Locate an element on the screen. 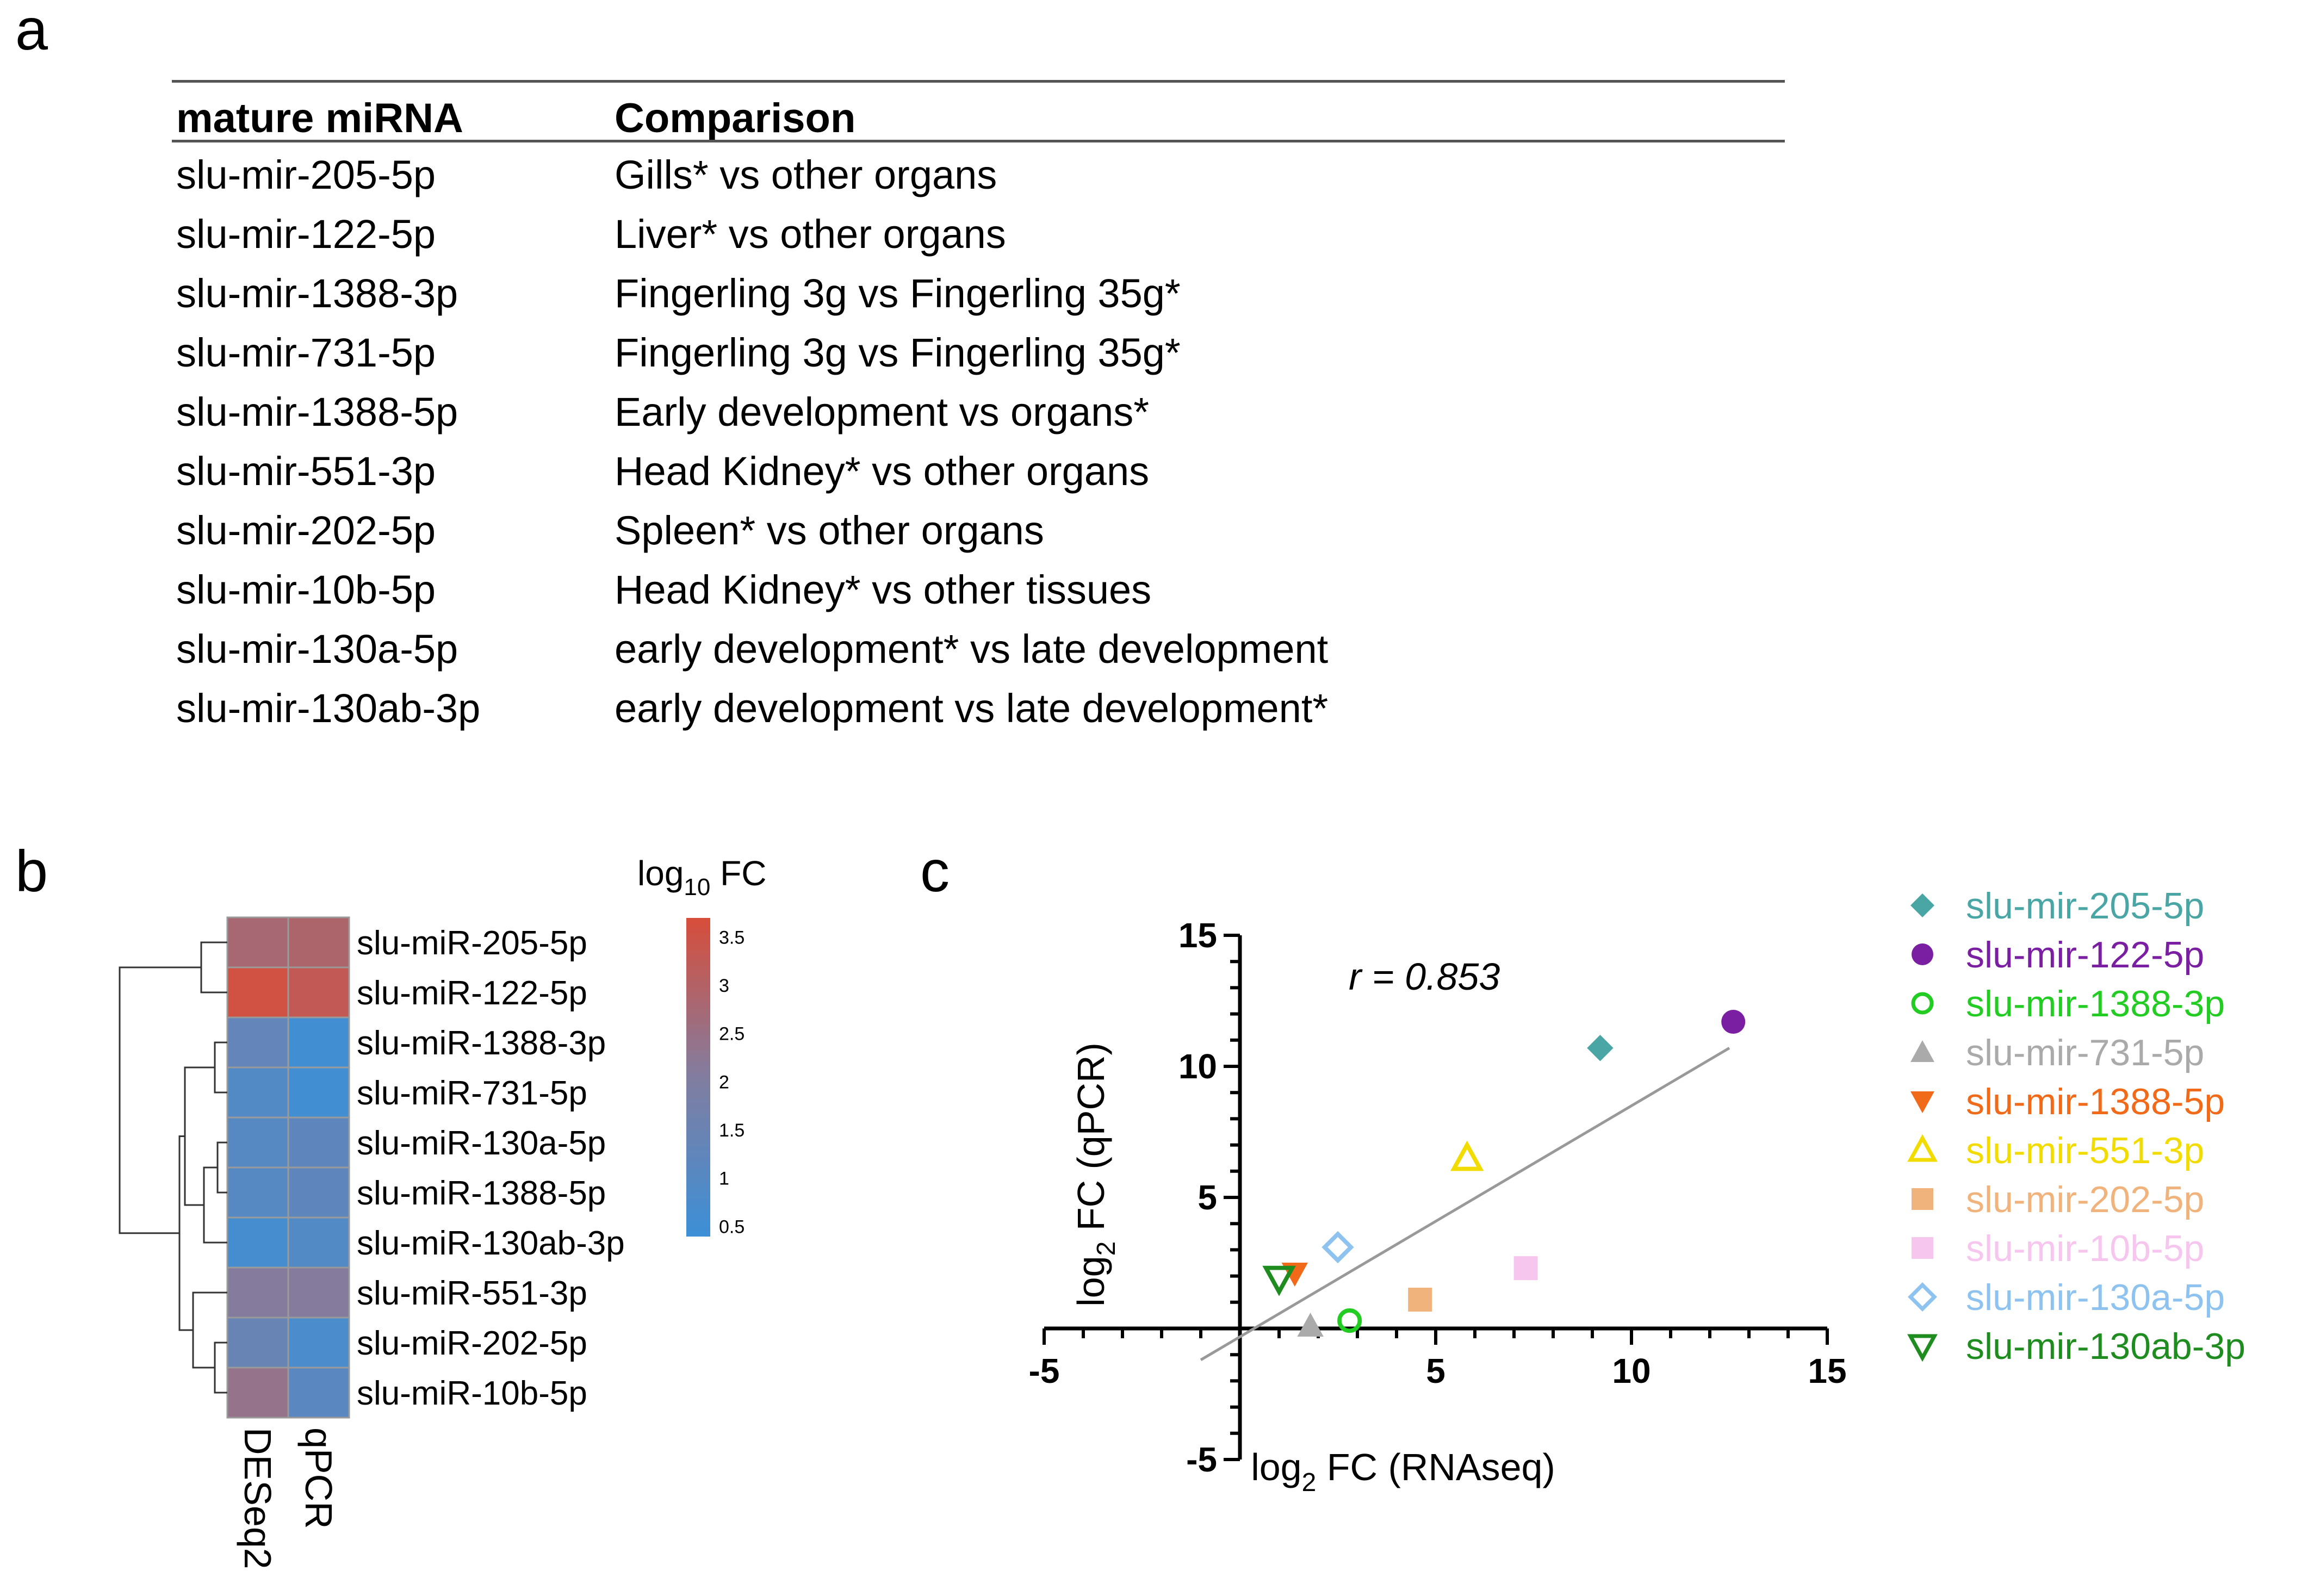 Image resolution: width=2308 pixels, height=1596 pixels. heatmap-row-label: slu-miR-130ab-3p is located at coordinates (491, 1243).